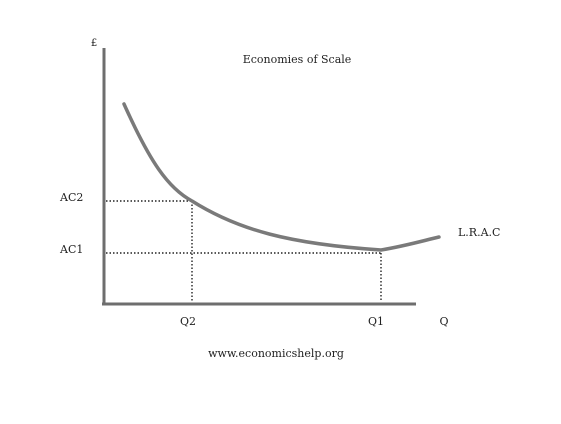 The height and width of the screenshot is (424, 561). Describe the element at coordinates (479, 232) in the screenshot. I see `lrac-label: L.R.A.C` at that location.